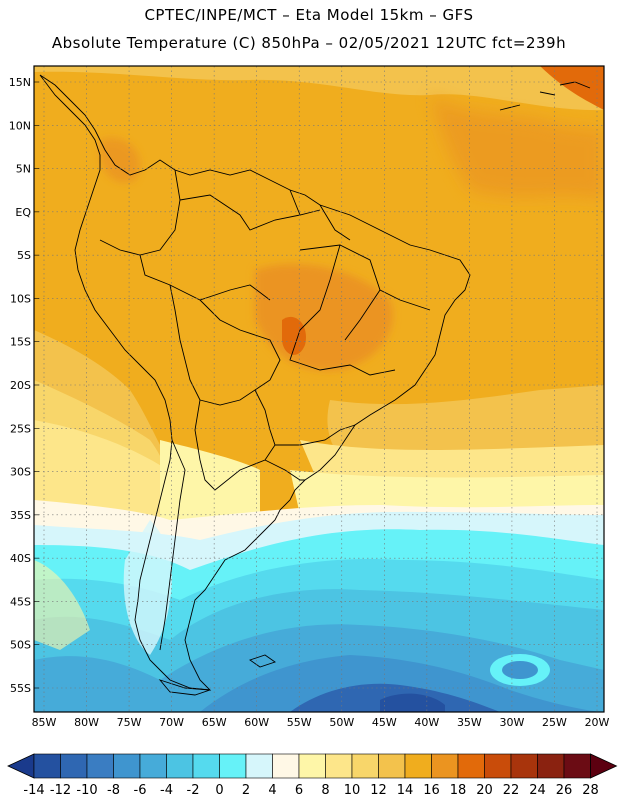  I want to click on lon-label: 30W, so click(511, 722).